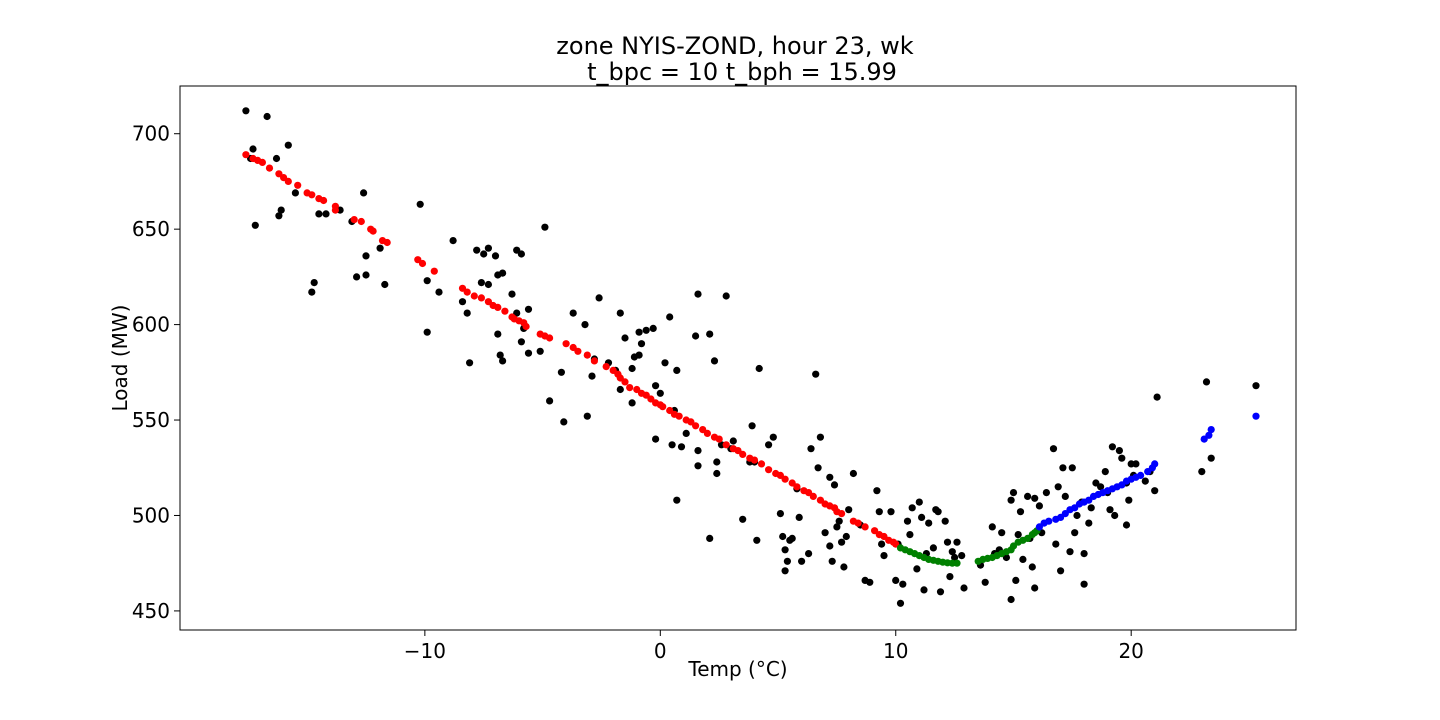 This screenshot has height=720, width=1440. Describe the element at coordinates (151, 420) in the screenshot. I see `y-tick-label: 550` at that location.